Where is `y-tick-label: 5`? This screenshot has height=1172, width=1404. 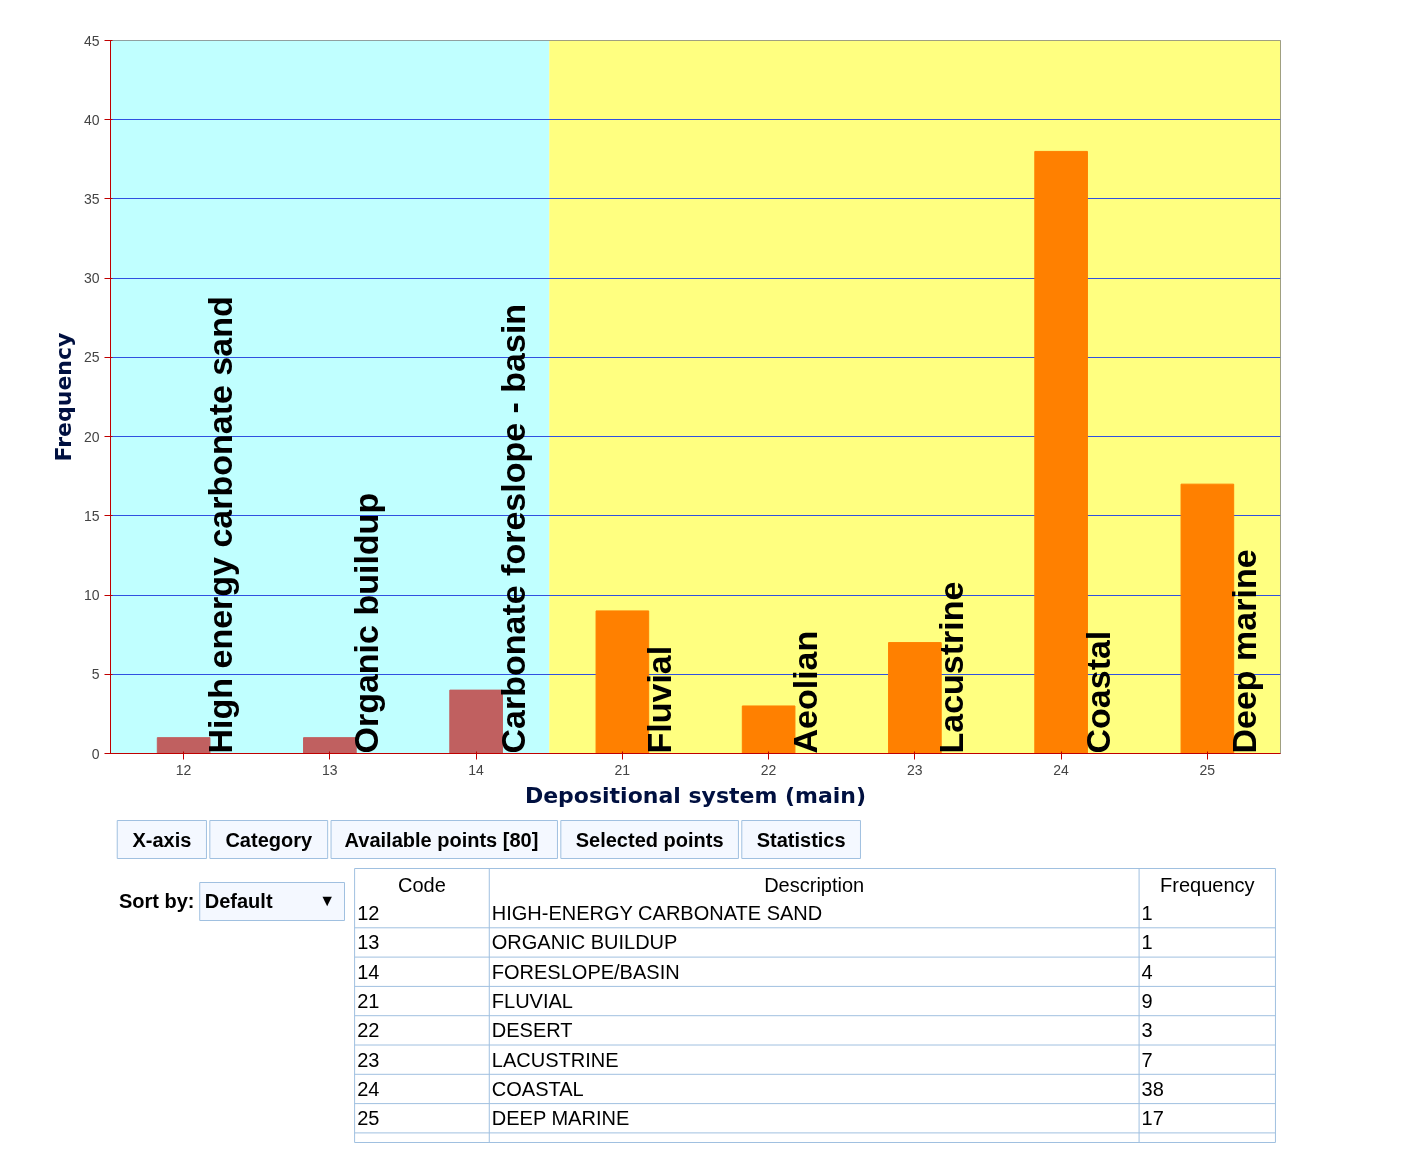
y-tick-label: 5 is located at coordinates (95, 674).